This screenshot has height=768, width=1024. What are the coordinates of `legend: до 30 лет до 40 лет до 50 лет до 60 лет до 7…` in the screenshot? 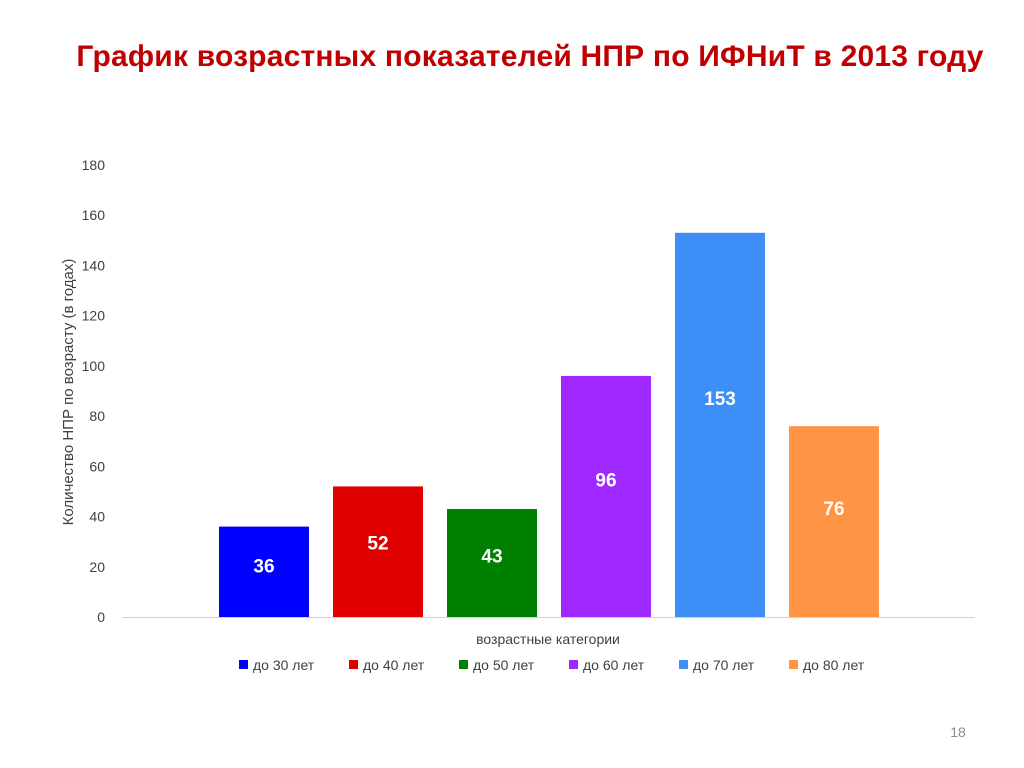 It's located at (552, 665).